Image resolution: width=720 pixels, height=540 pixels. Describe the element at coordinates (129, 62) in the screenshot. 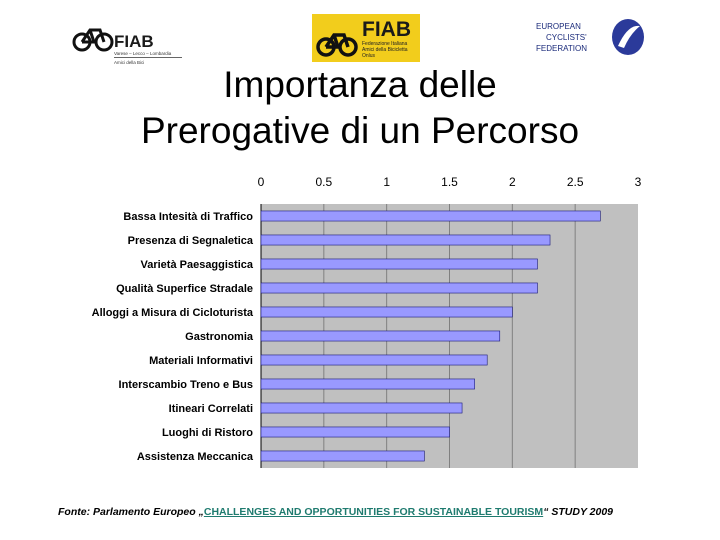

I see `fiab-left-logo-line2: Amici della Bici` at that location.